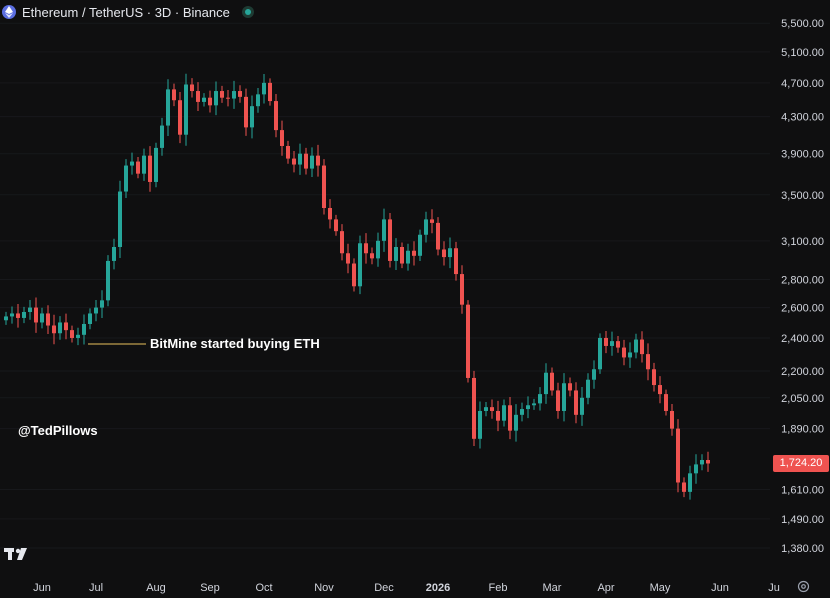  I want to click on annotation-label: BitMine started buying ETH, so click(235, 343).